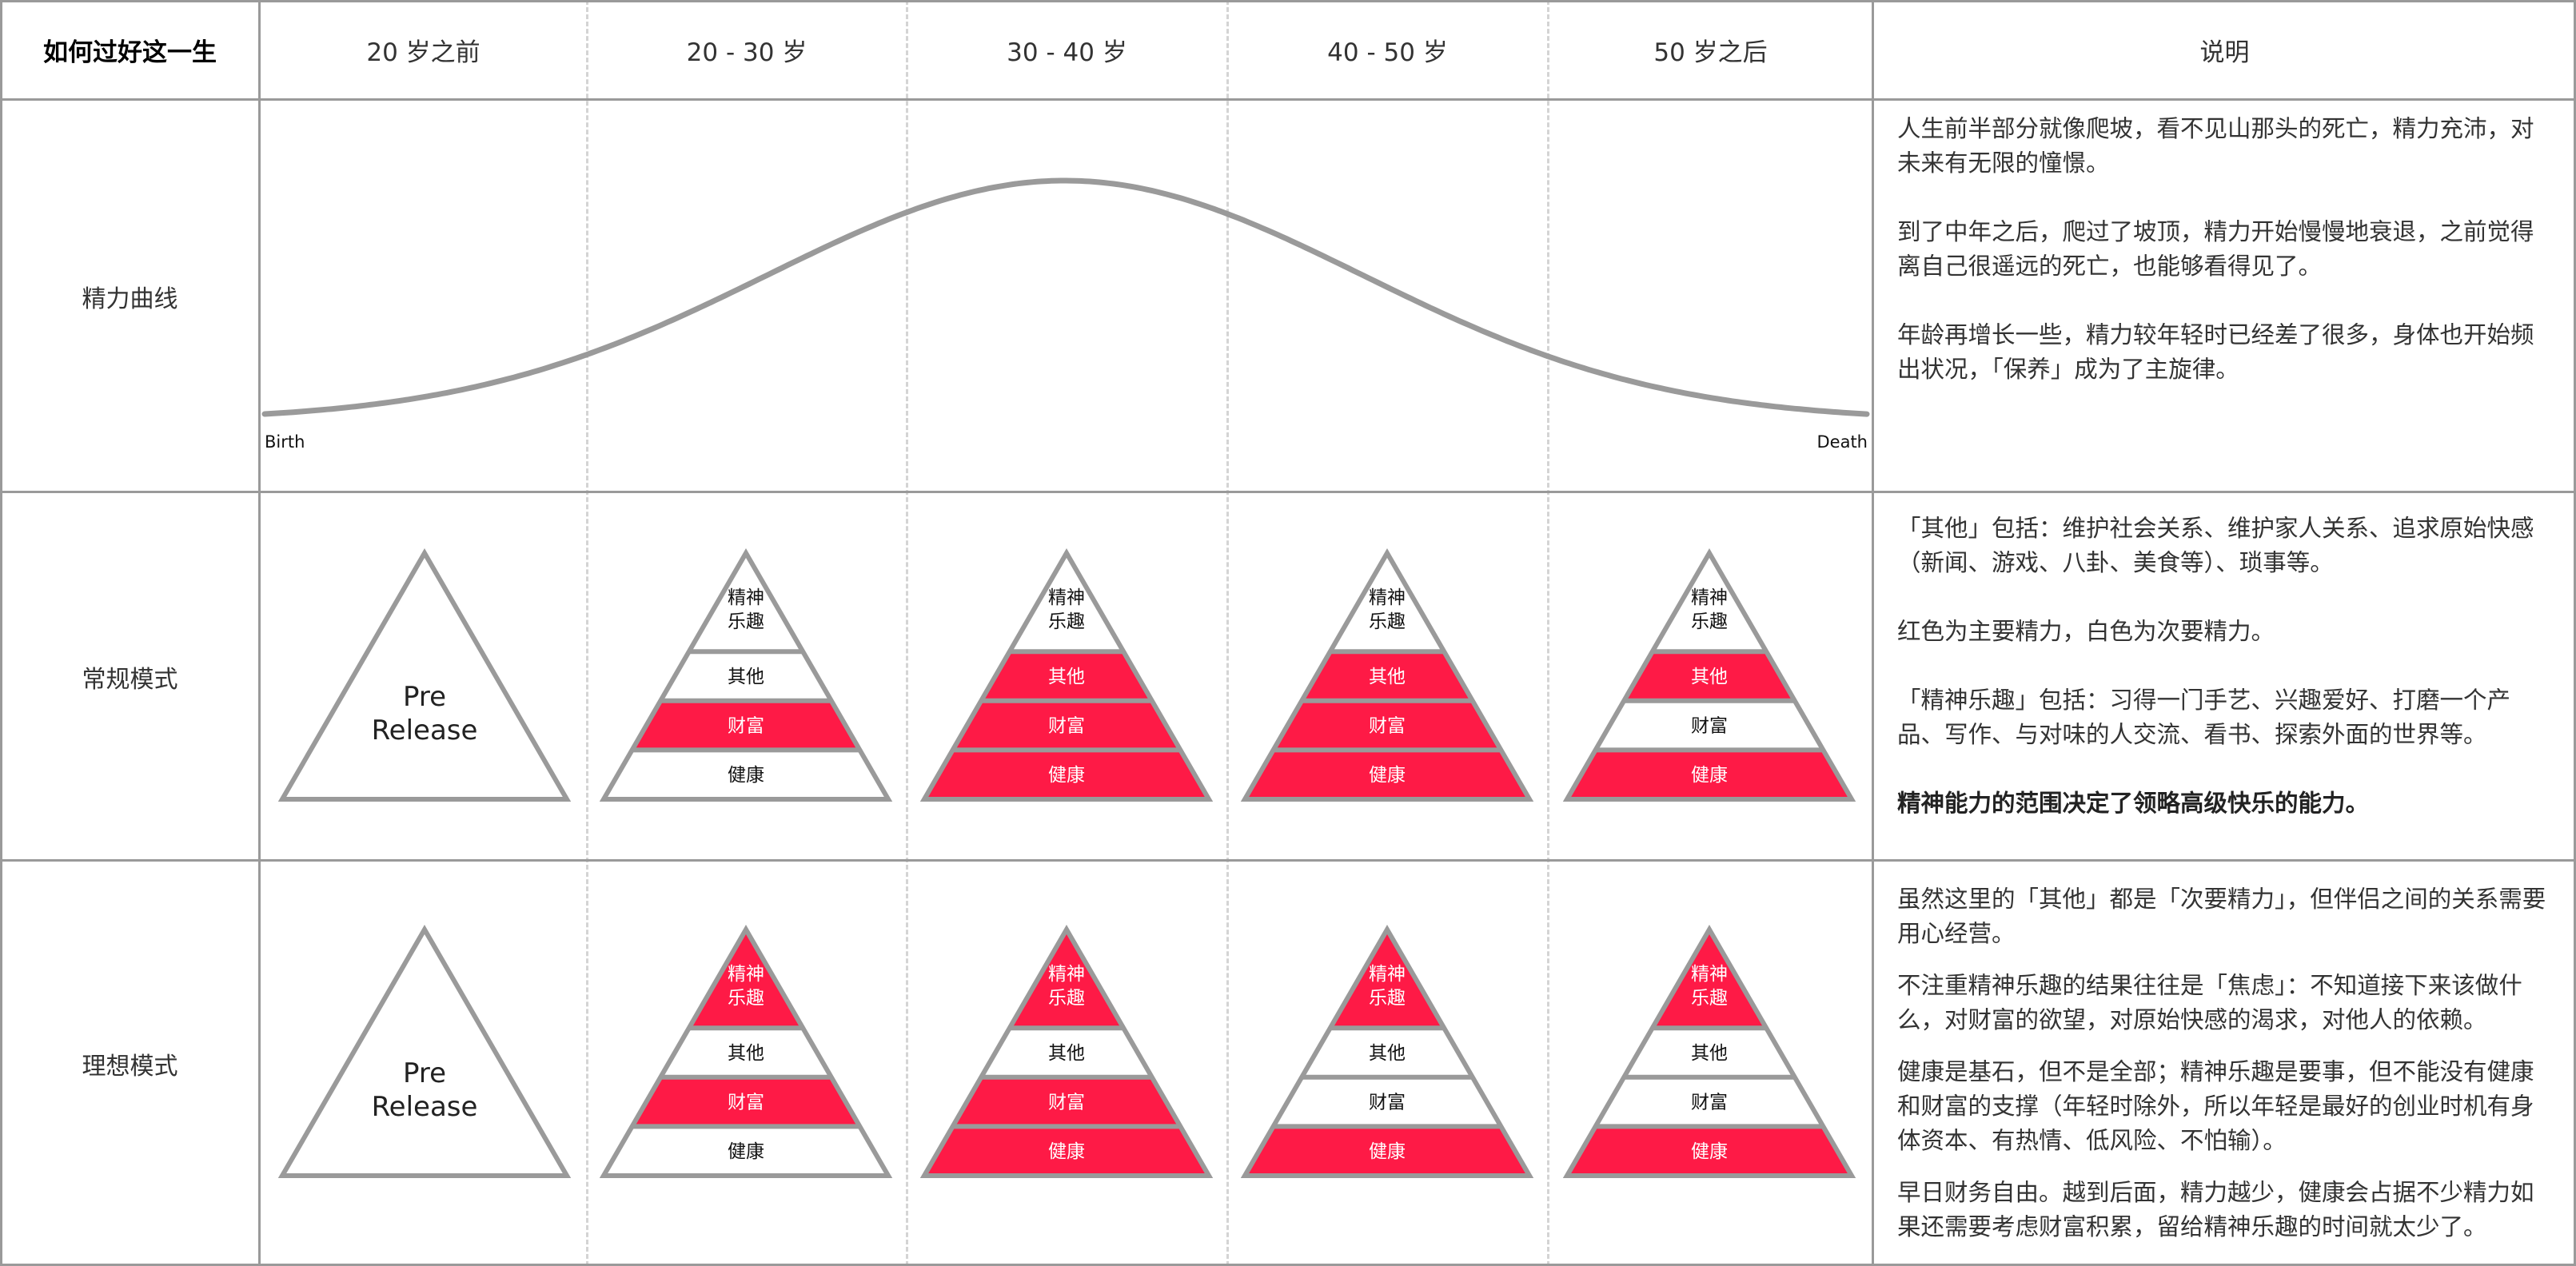 The width and height of the screenshot is (2576, 1266). Describe the element at coordinates (2224, 52) in the screenshot. I see `column-header-notes: 说明` at that location.